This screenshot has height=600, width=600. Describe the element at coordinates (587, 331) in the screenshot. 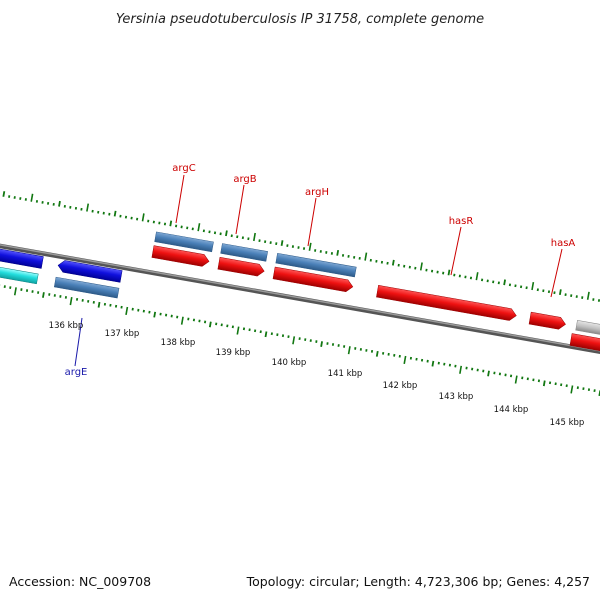

I see `far-right-gray-feature` at that location.